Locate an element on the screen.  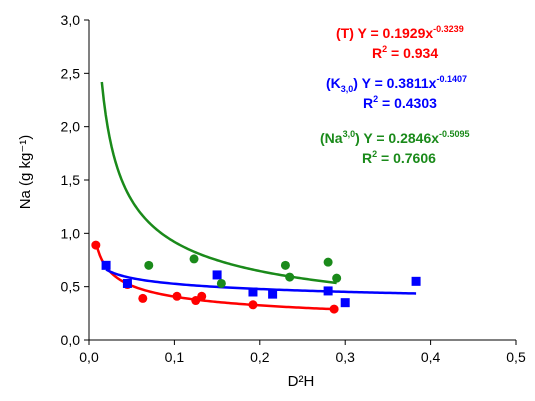
y-tick-label: 0,5 is located at coordinates (71, 287).